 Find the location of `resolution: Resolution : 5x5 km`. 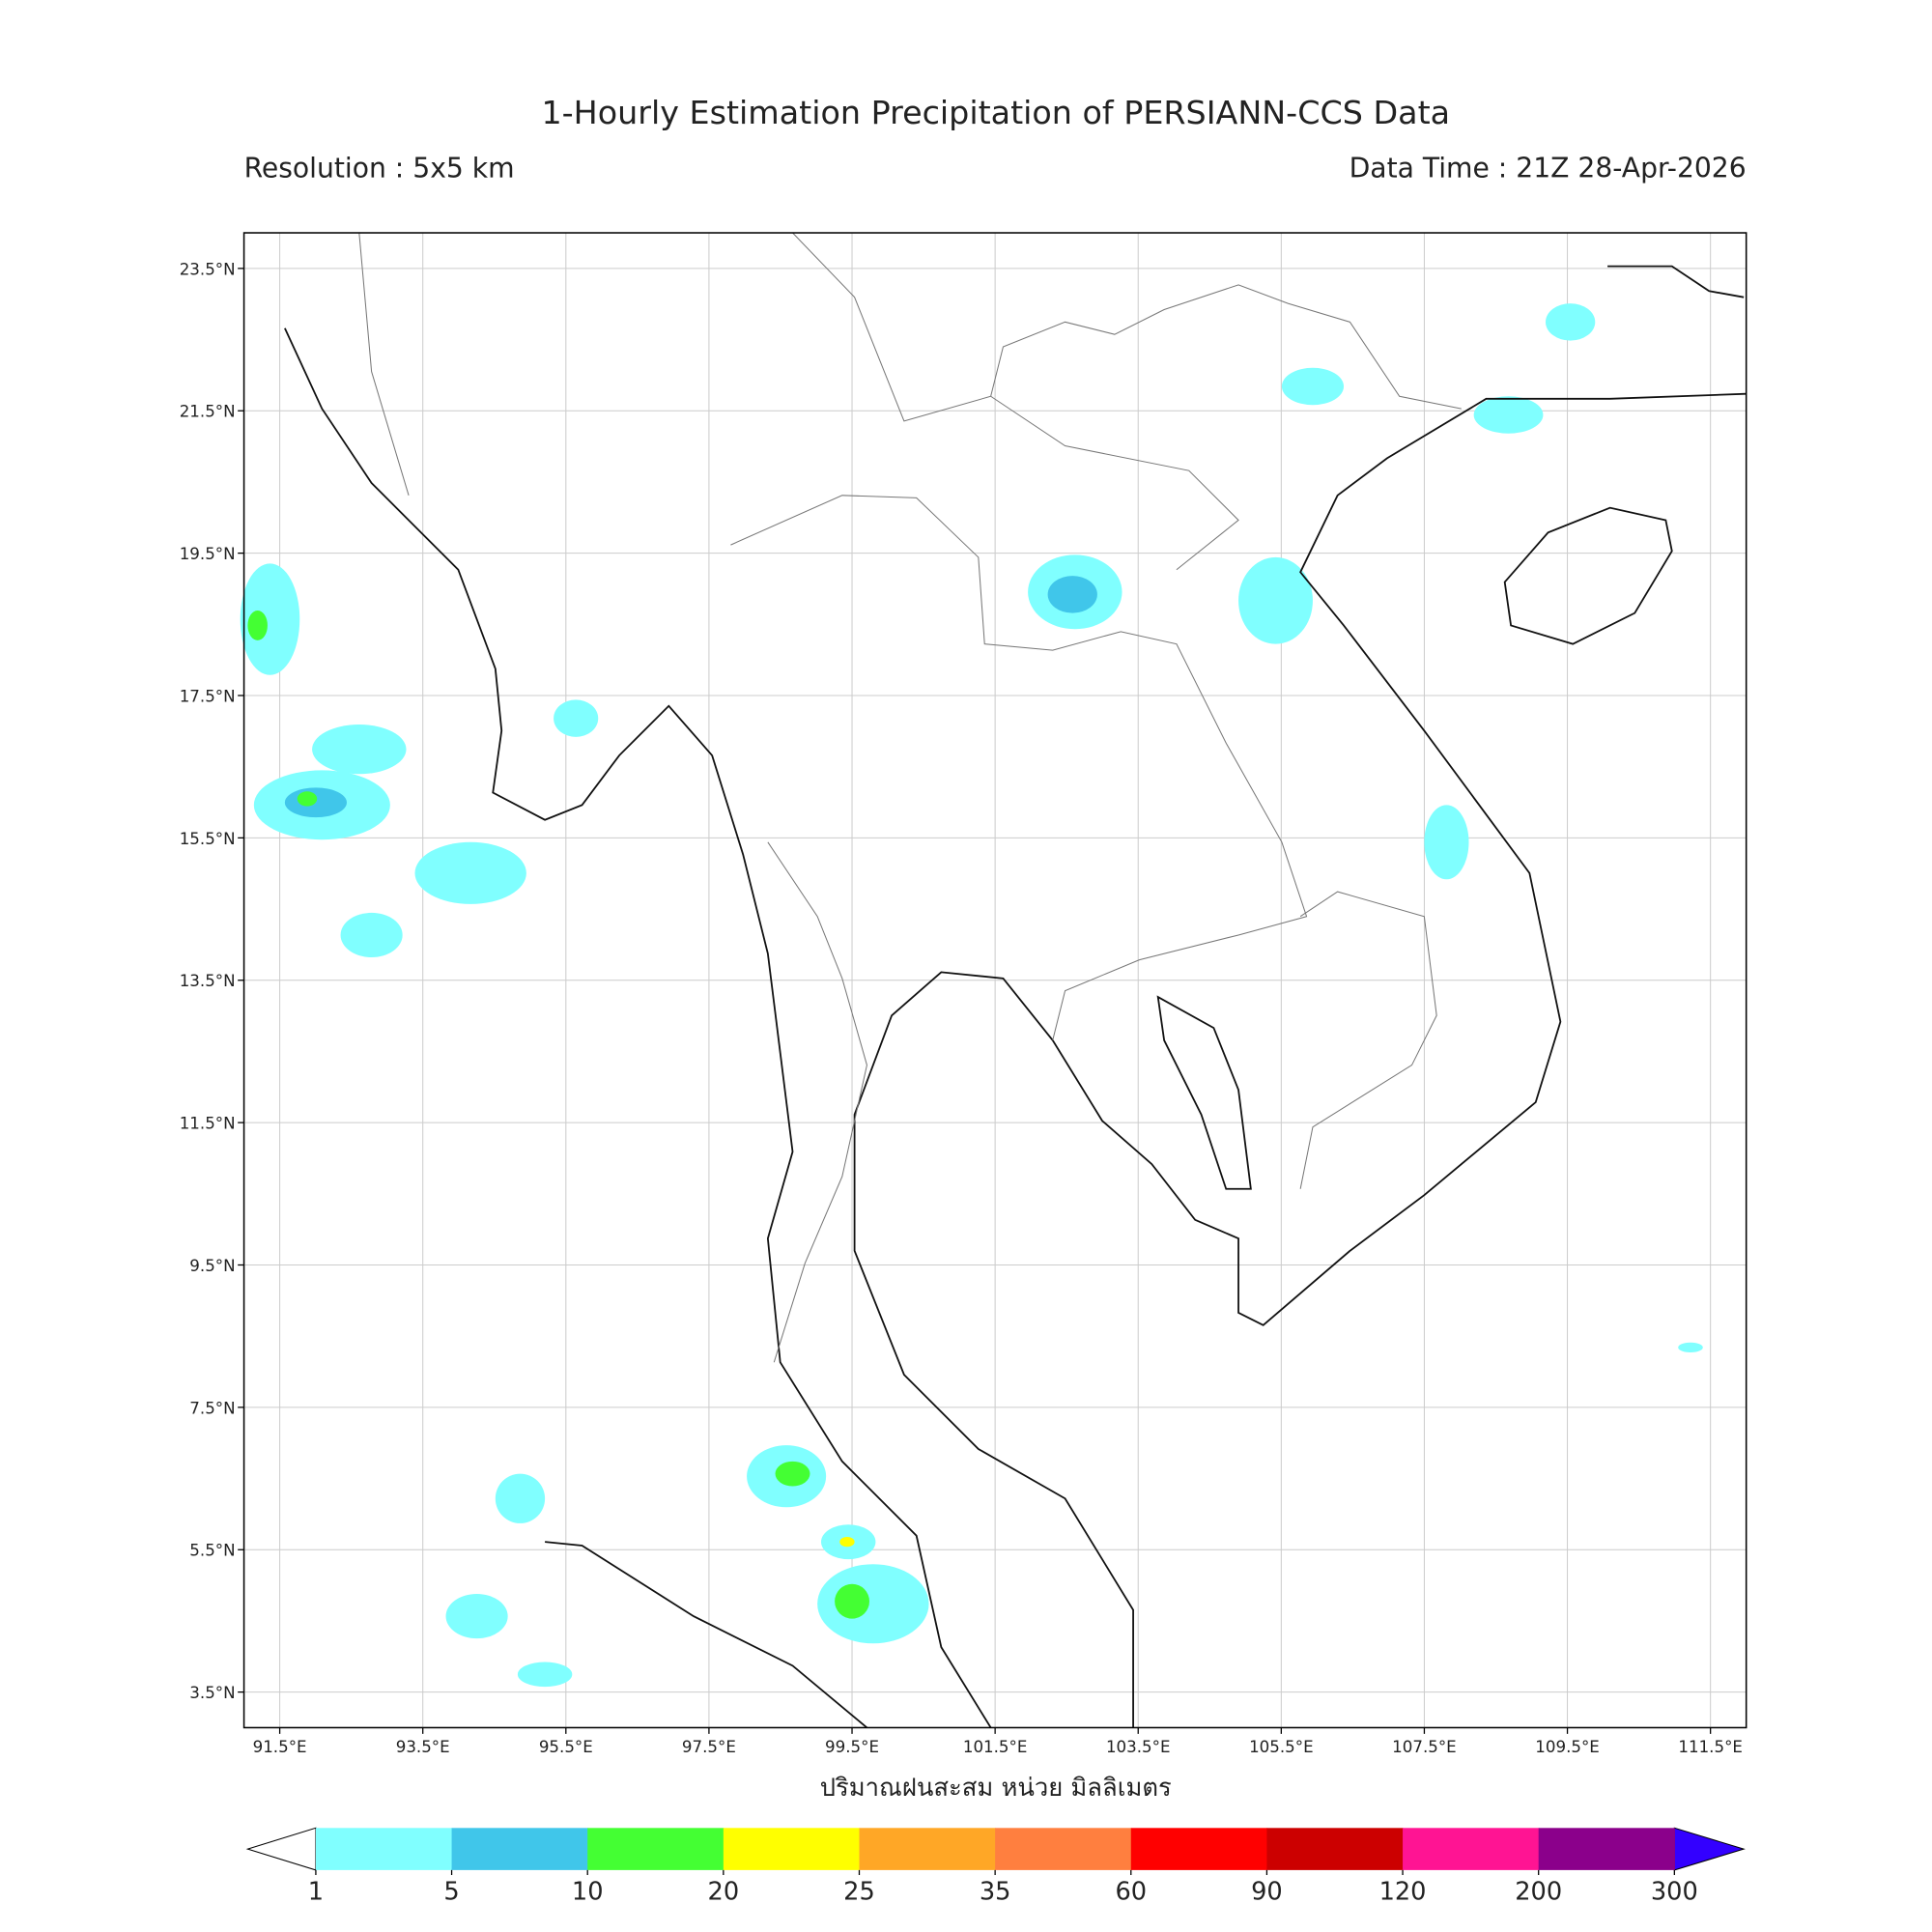

resolution: Resolution : 5x5 km is located at coordinates (379, 168).